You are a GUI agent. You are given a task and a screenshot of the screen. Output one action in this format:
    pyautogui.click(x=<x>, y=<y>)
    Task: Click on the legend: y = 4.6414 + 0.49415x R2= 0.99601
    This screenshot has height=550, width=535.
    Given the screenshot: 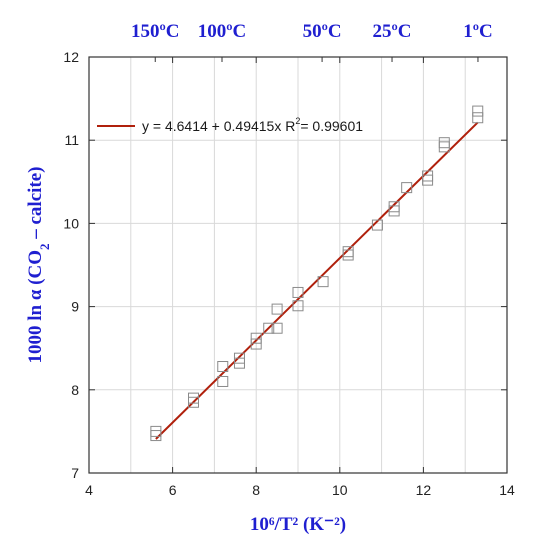 What is the action you would take?
    pyautogui.click(x=230, y=125)
    